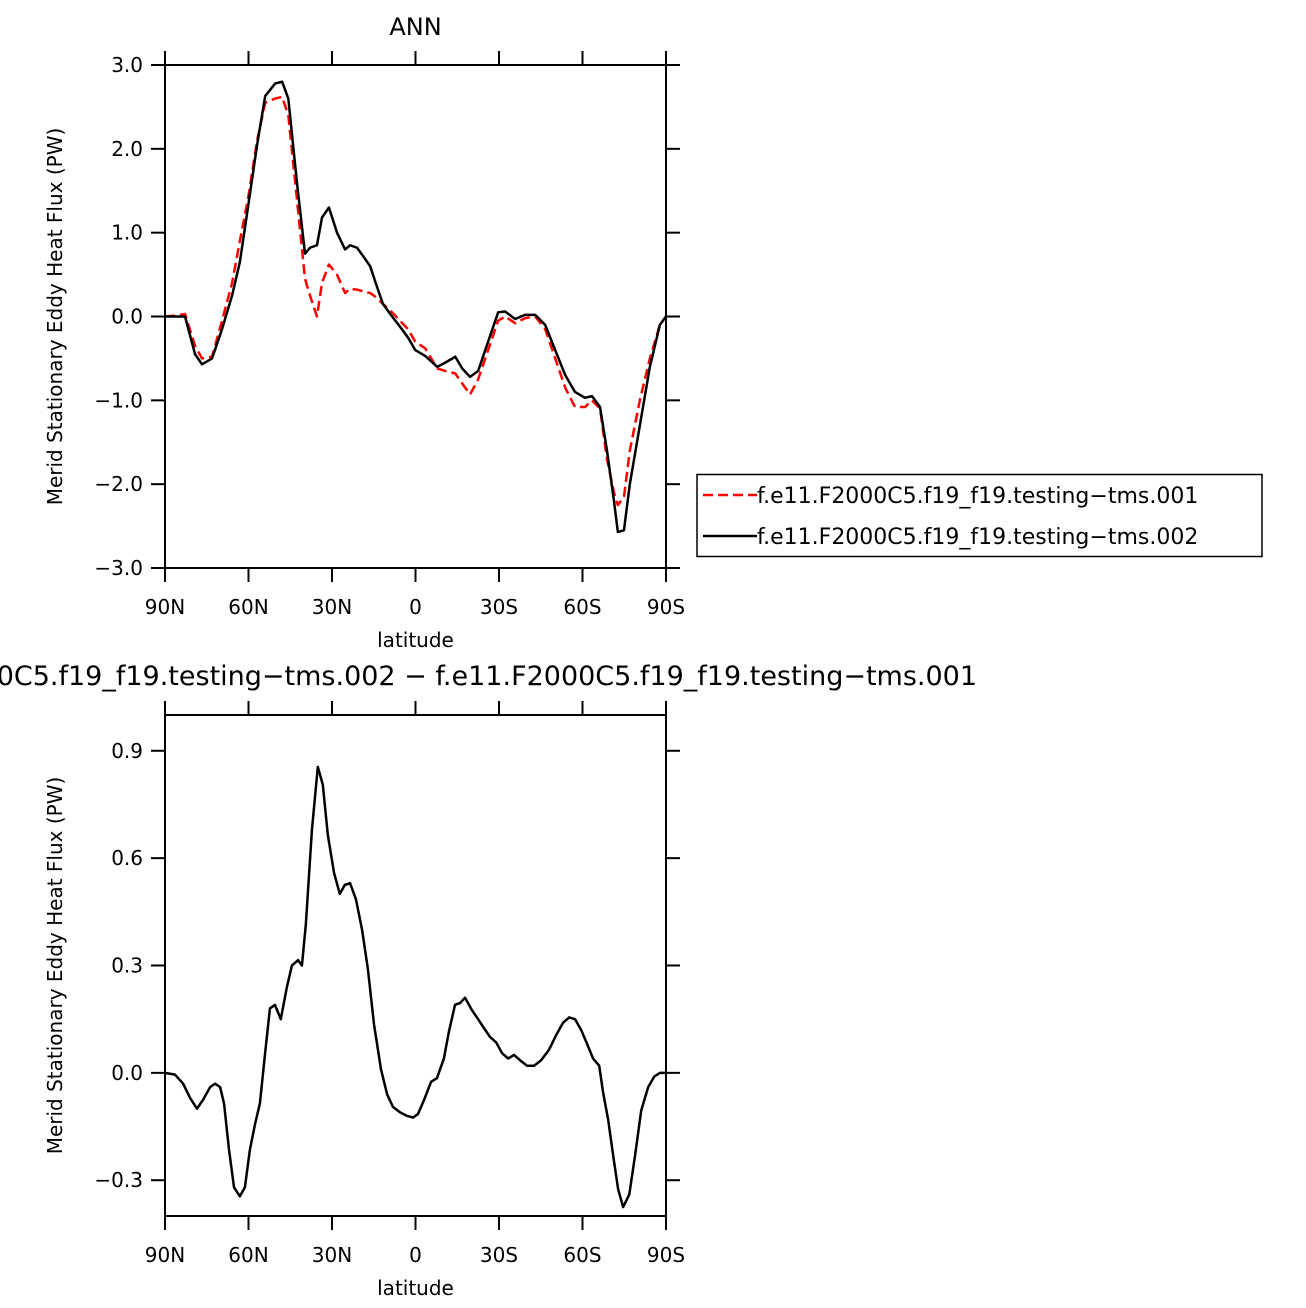  I want to click on y-tick-label: −2.0, so click(118, 484).